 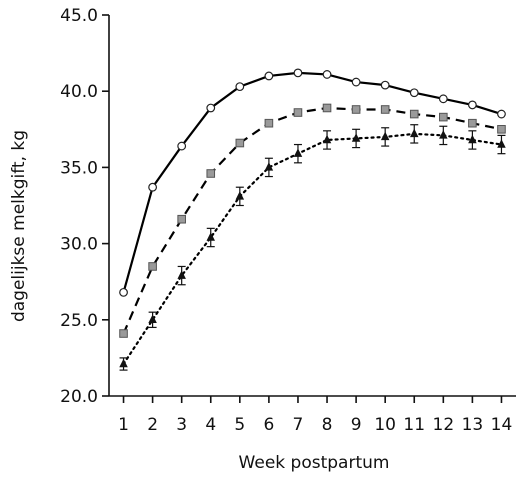 What do you see at coordinates (79, 92) in the screenshot?
I see `y-tick-label: 40.0` at bounding box center [79, 92].